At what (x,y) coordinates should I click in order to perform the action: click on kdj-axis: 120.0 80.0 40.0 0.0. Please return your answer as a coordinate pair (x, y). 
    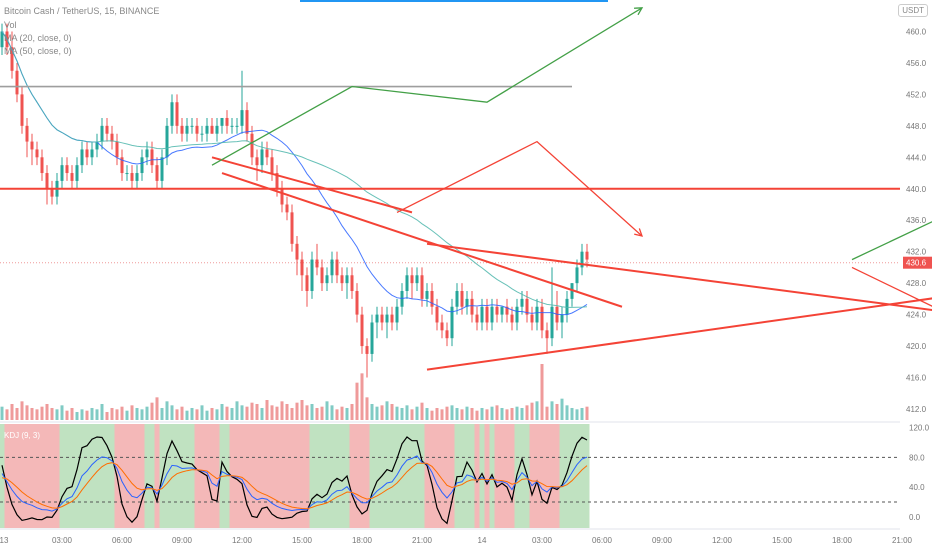
    Looking at the image, I should click on (919, 473).